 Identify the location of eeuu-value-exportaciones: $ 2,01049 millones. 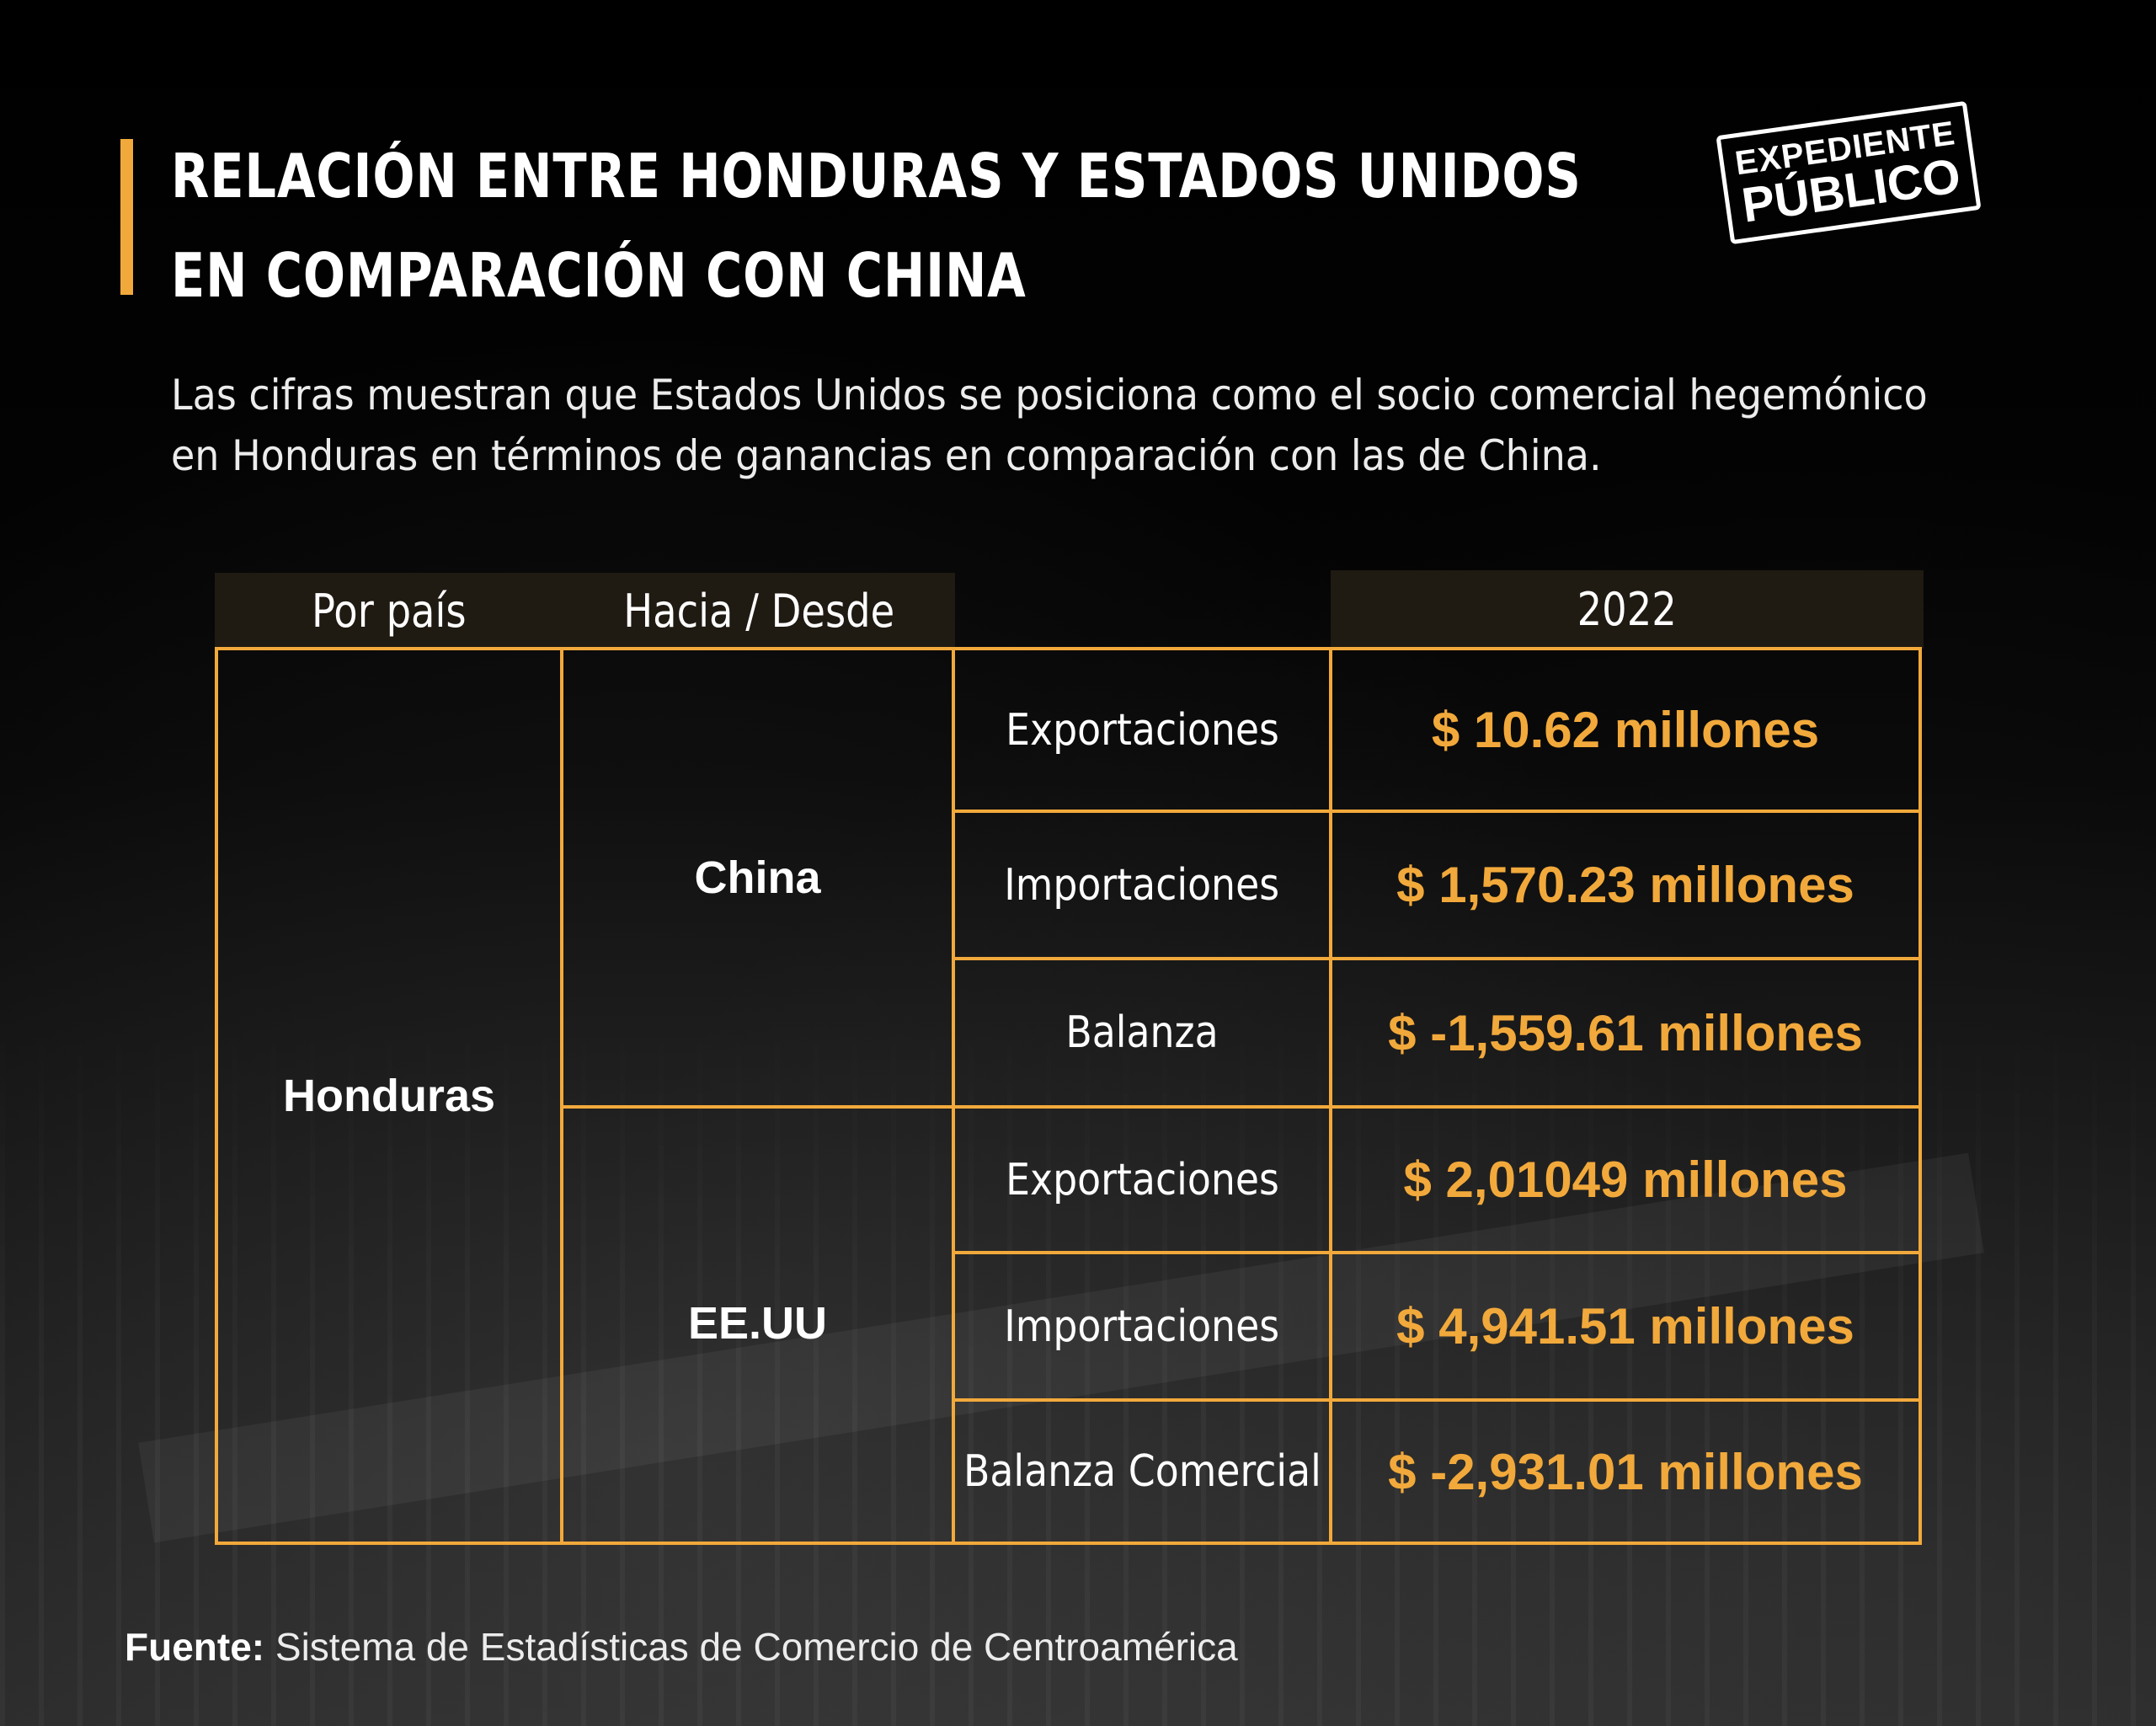
(1625, 1180).